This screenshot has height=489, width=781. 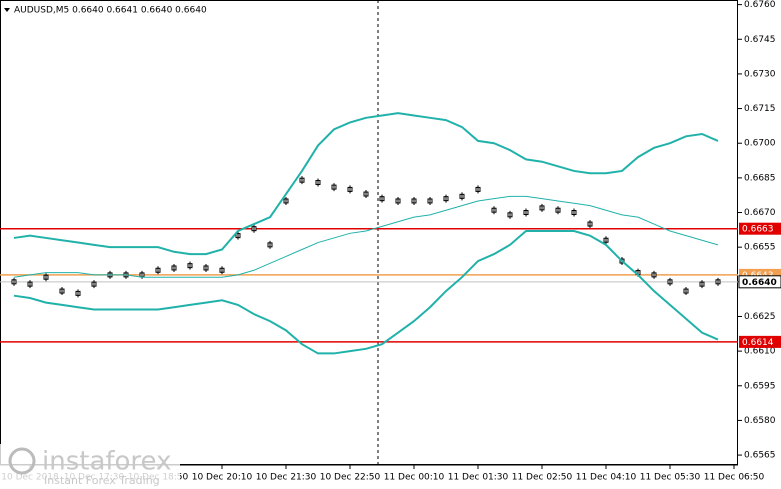 I want to click on watermark-brand: instaforex, so click(x=106, y=462).